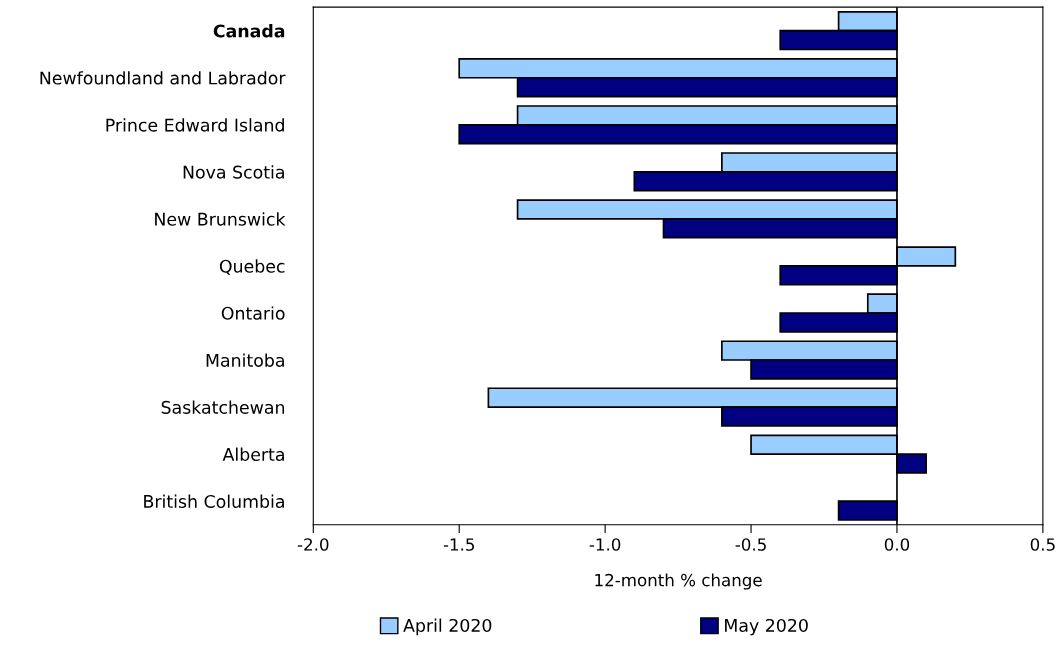 The width and height of the screenshot is (1062, 651). What do you see at coordinates (249, 31) in the screenshot?
I see `y-tick-label: Canada` at bounding box center [249, 31].